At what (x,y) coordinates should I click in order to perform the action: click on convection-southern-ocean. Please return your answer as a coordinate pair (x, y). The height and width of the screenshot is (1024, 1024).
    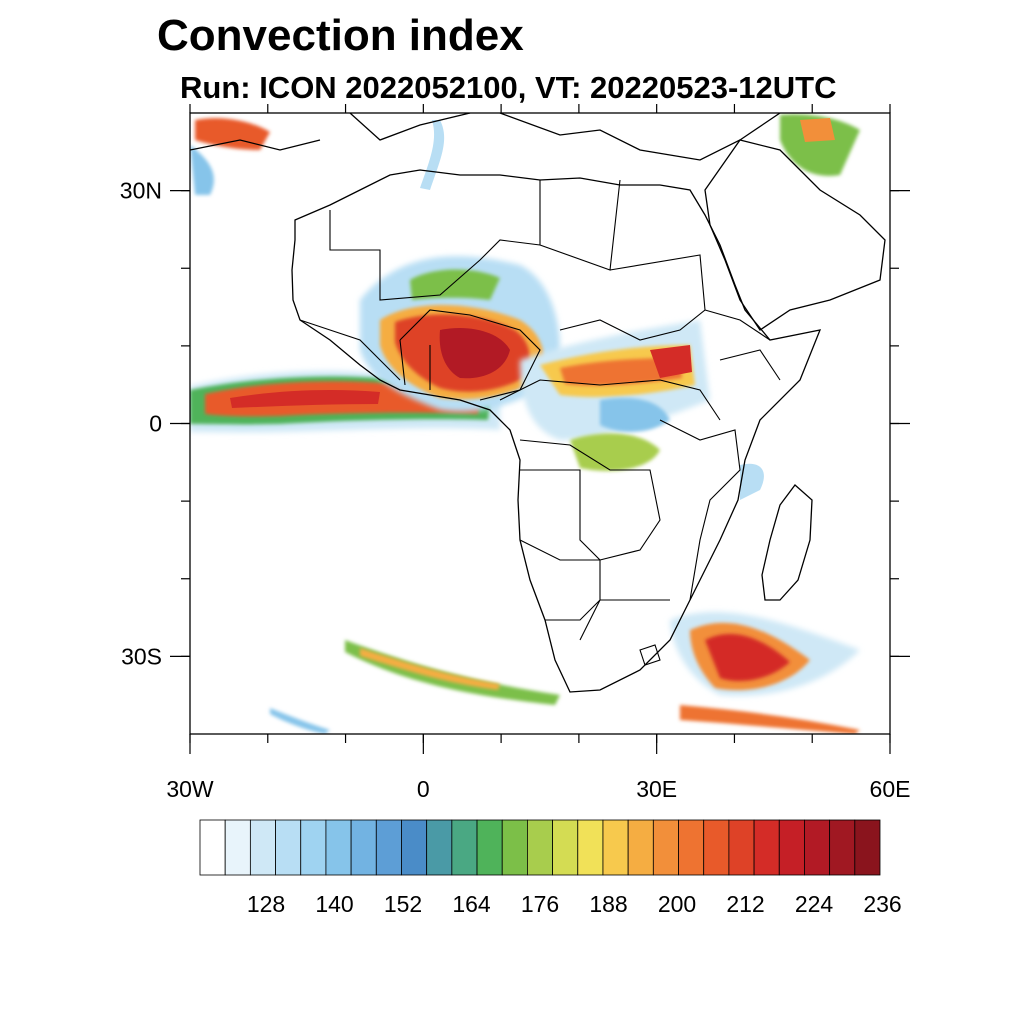
    Looking at the image, I should click on (565, 687).